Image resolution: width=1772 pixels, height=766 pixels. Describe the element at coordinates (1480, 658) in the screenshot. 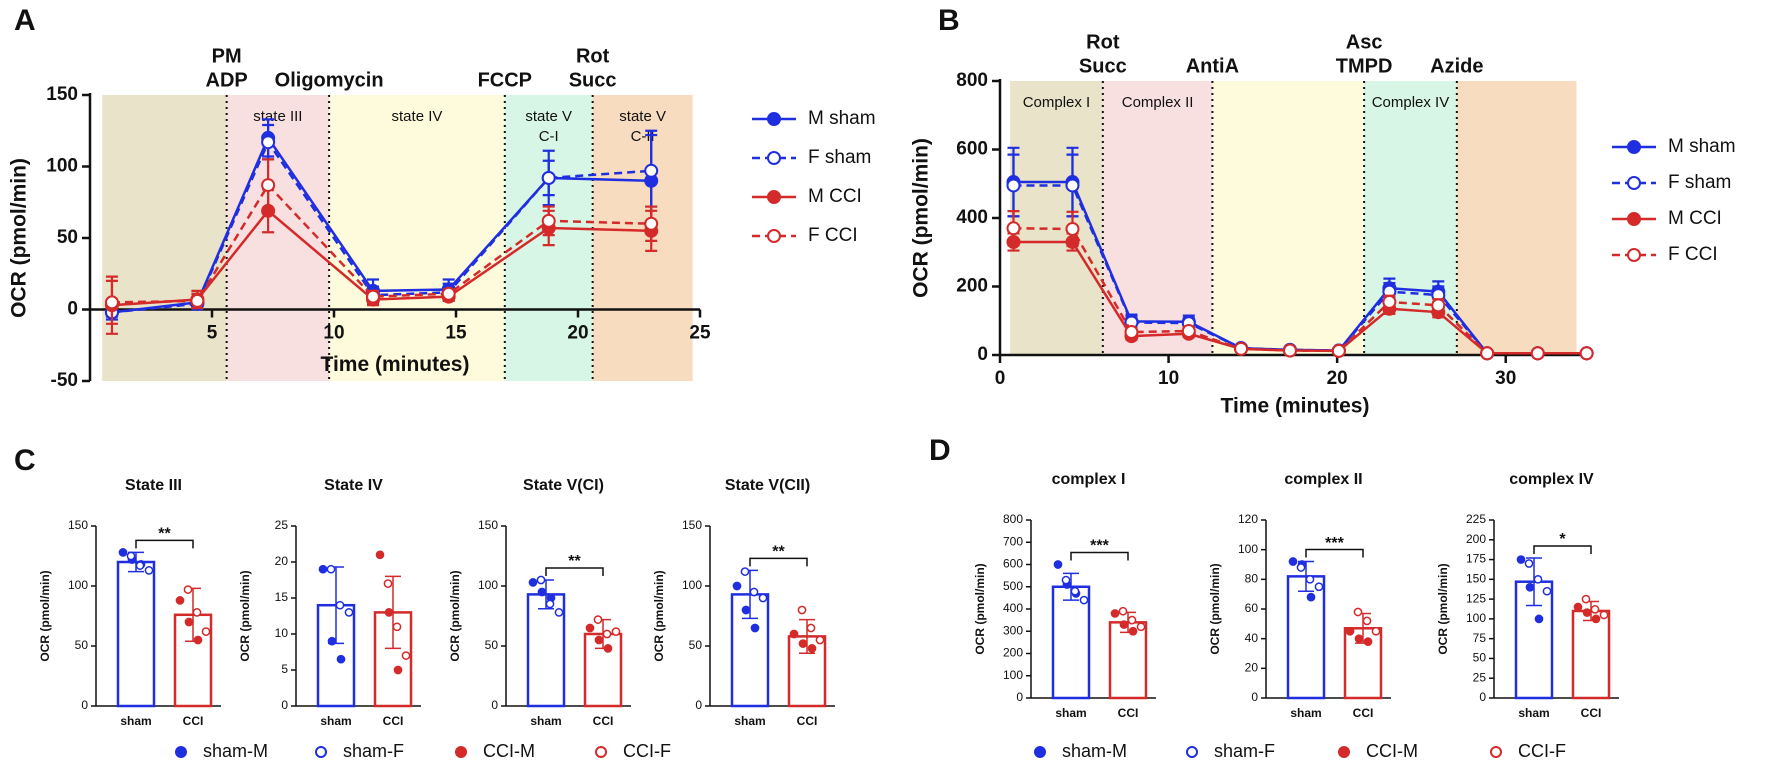

I see `y-tick-label: 50` at that location.